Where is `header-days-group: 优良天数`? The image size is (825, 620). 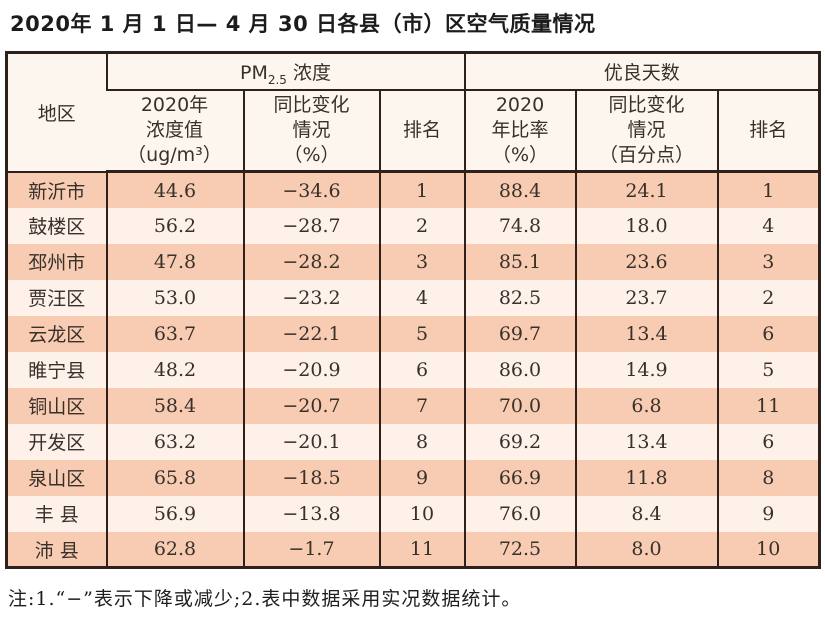 header-days-group: 优良天数 is located at coordinates (641, 71).